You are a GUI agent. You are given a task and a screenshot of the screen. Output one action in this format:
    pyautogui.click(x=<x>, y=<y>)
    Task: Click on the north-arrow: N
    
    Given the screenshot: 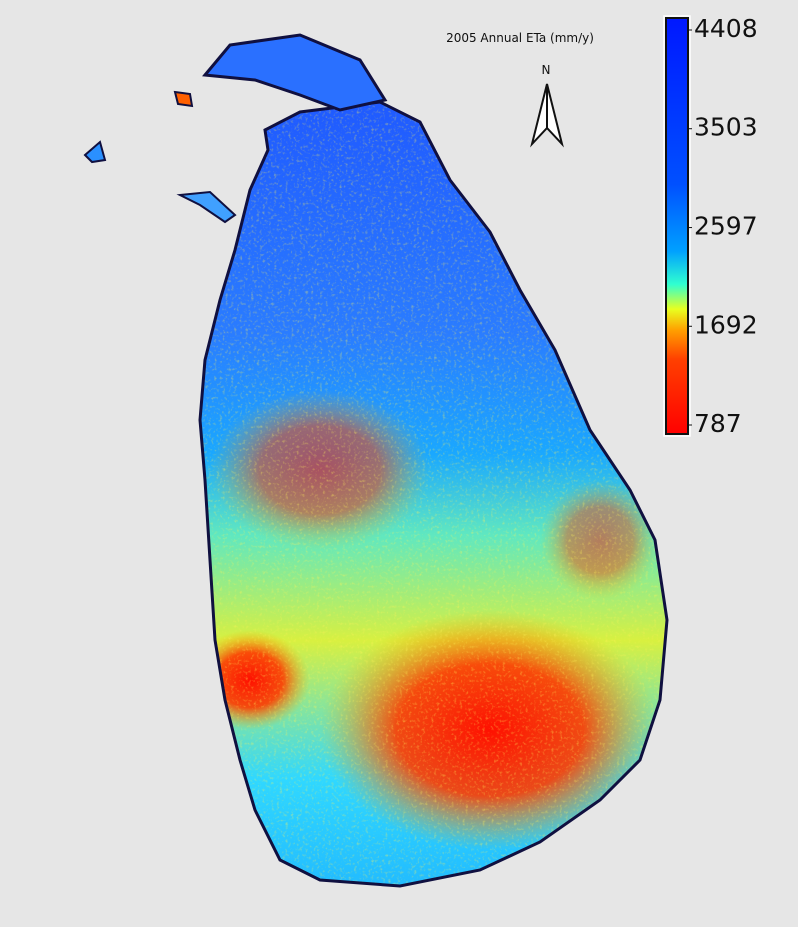 What is the action you would take?
    pyautogui.click(x=547, y=105)
    